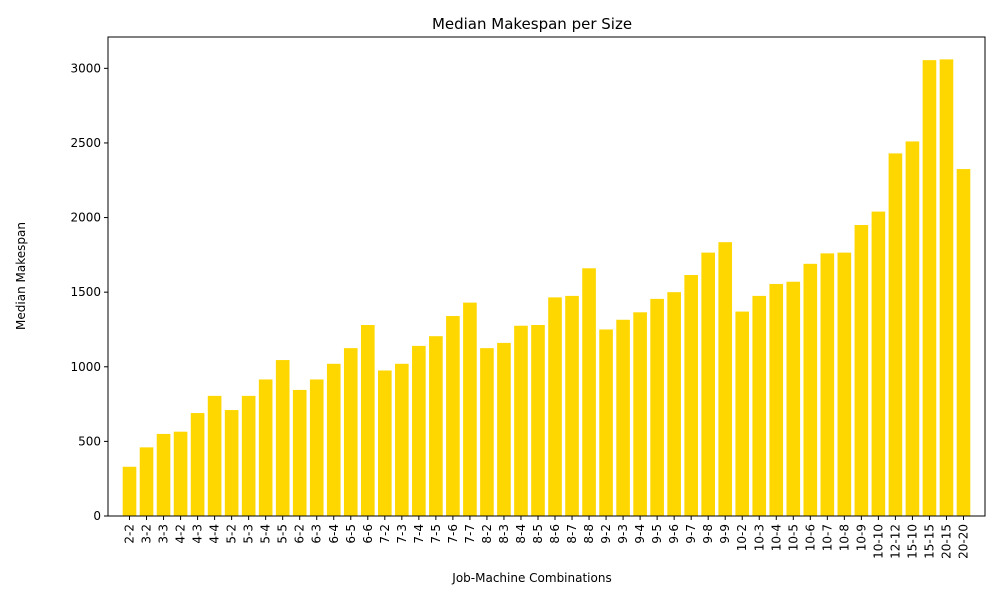 The image size is (1000, 600). Describe the element at coordinates (912, 541) in the screenshot. I see `x-tick-label: 15-10` at that location.